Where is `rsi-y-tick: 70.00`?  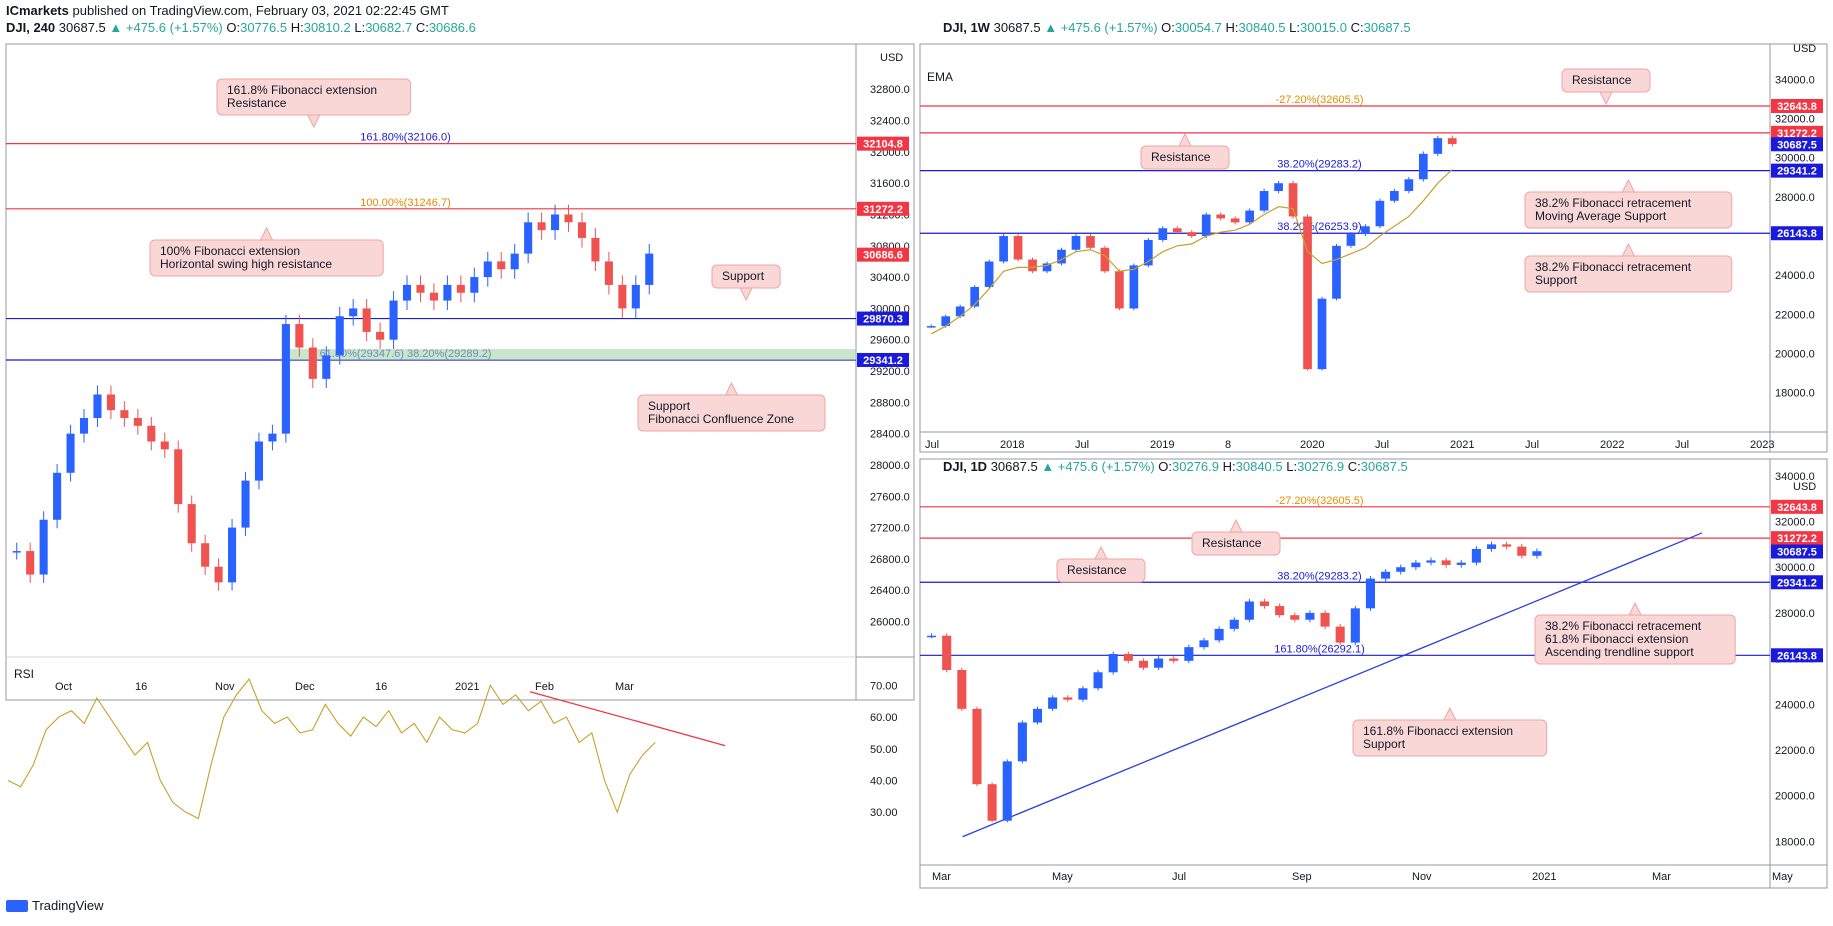
rsi-y-tick: 70.00 is located at coordinates (884, 686).